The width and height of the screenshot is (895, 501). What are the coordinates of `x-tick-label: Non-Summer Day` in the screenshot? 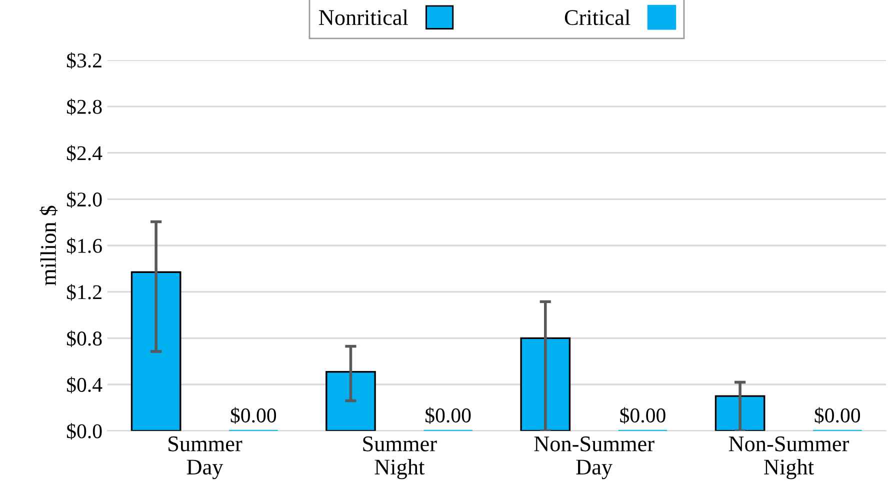 It's located at (594, 458).